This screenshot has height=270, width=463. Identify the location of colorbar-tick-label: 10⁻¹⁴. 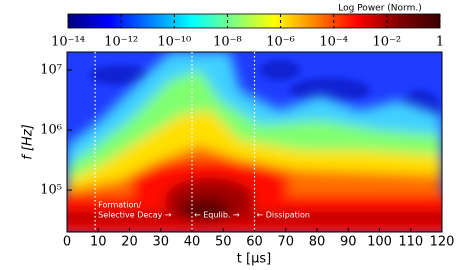
(68, 42).